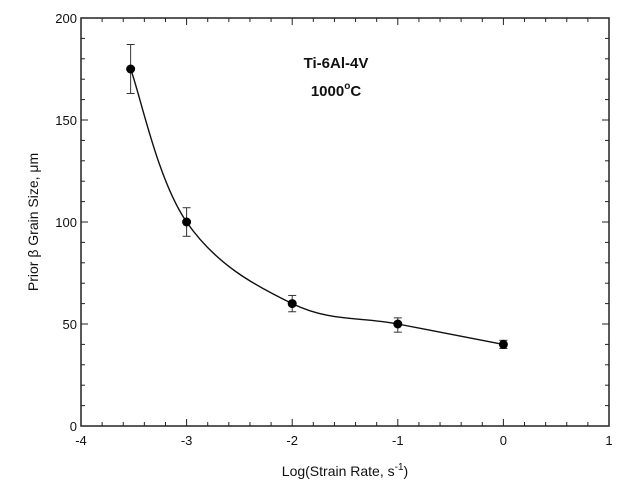 This screenshot has height=497, width=638. I want to click on annotation-temperature: 1000oC, so click(336, 90).